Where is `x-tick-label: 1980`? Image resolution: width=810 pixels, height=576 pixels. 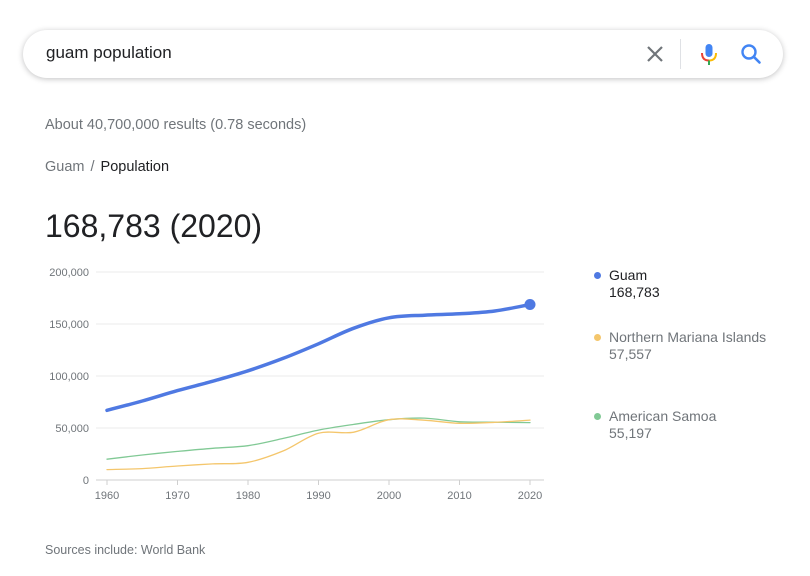
x-tick-label: 1980 is located at coordinates (248, 496).